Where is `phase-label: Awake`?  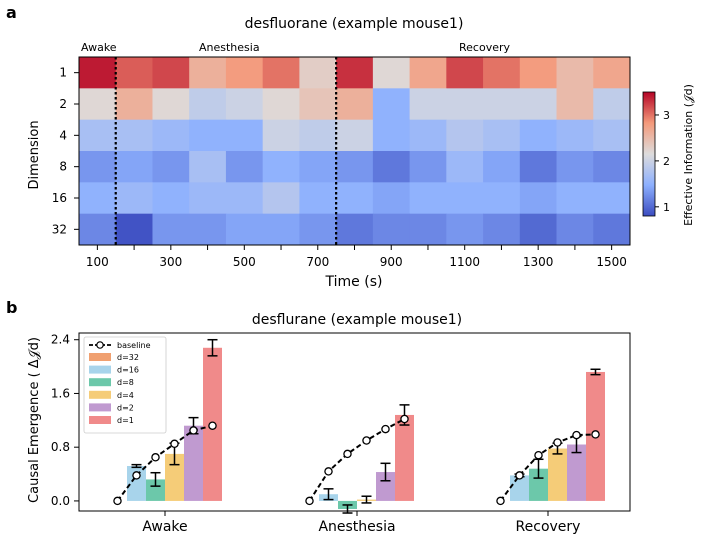 phase-label: Awake is located at coordinates (99, 47).